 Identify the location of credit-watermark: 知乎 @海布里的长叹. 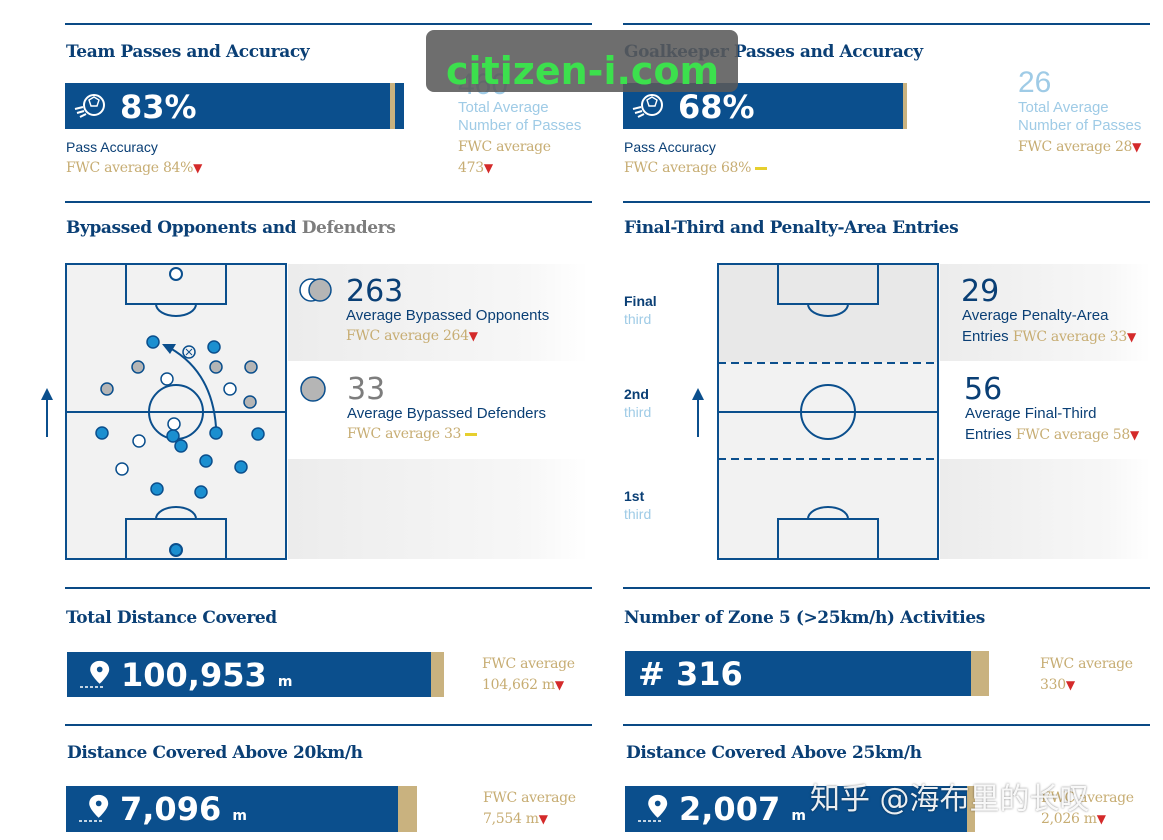
(950, 799).